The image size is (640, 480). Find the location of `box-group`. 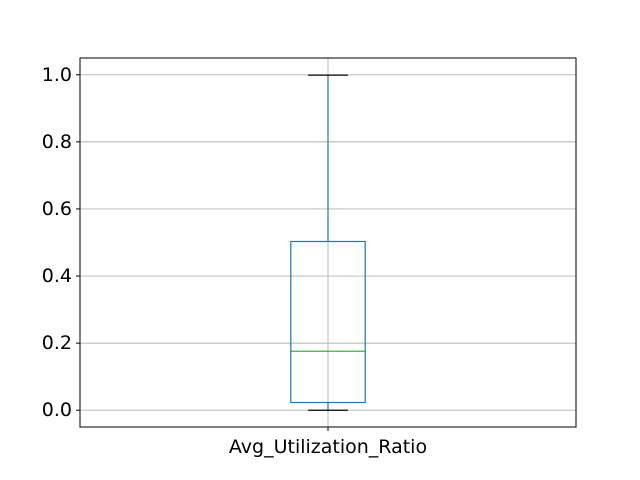

box-group is located at coordinates (328, 242).